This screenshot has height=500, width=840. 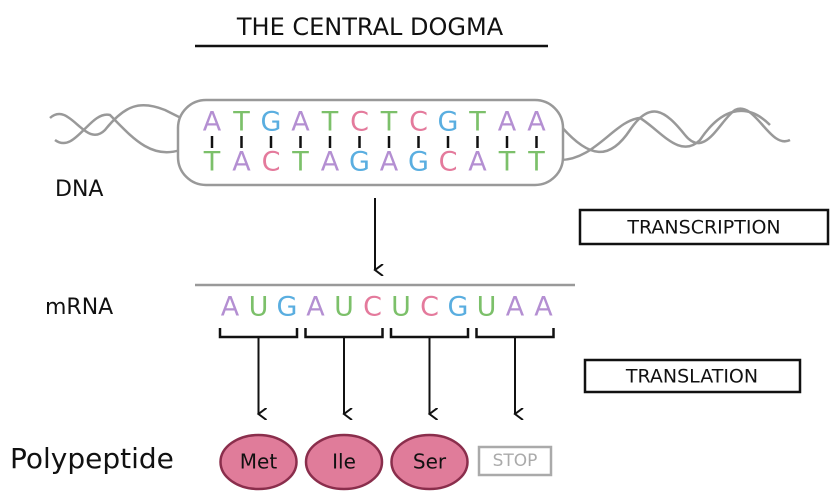 I want to click on polypeptide-label: Polypeptide, so click(x=92, y=458).